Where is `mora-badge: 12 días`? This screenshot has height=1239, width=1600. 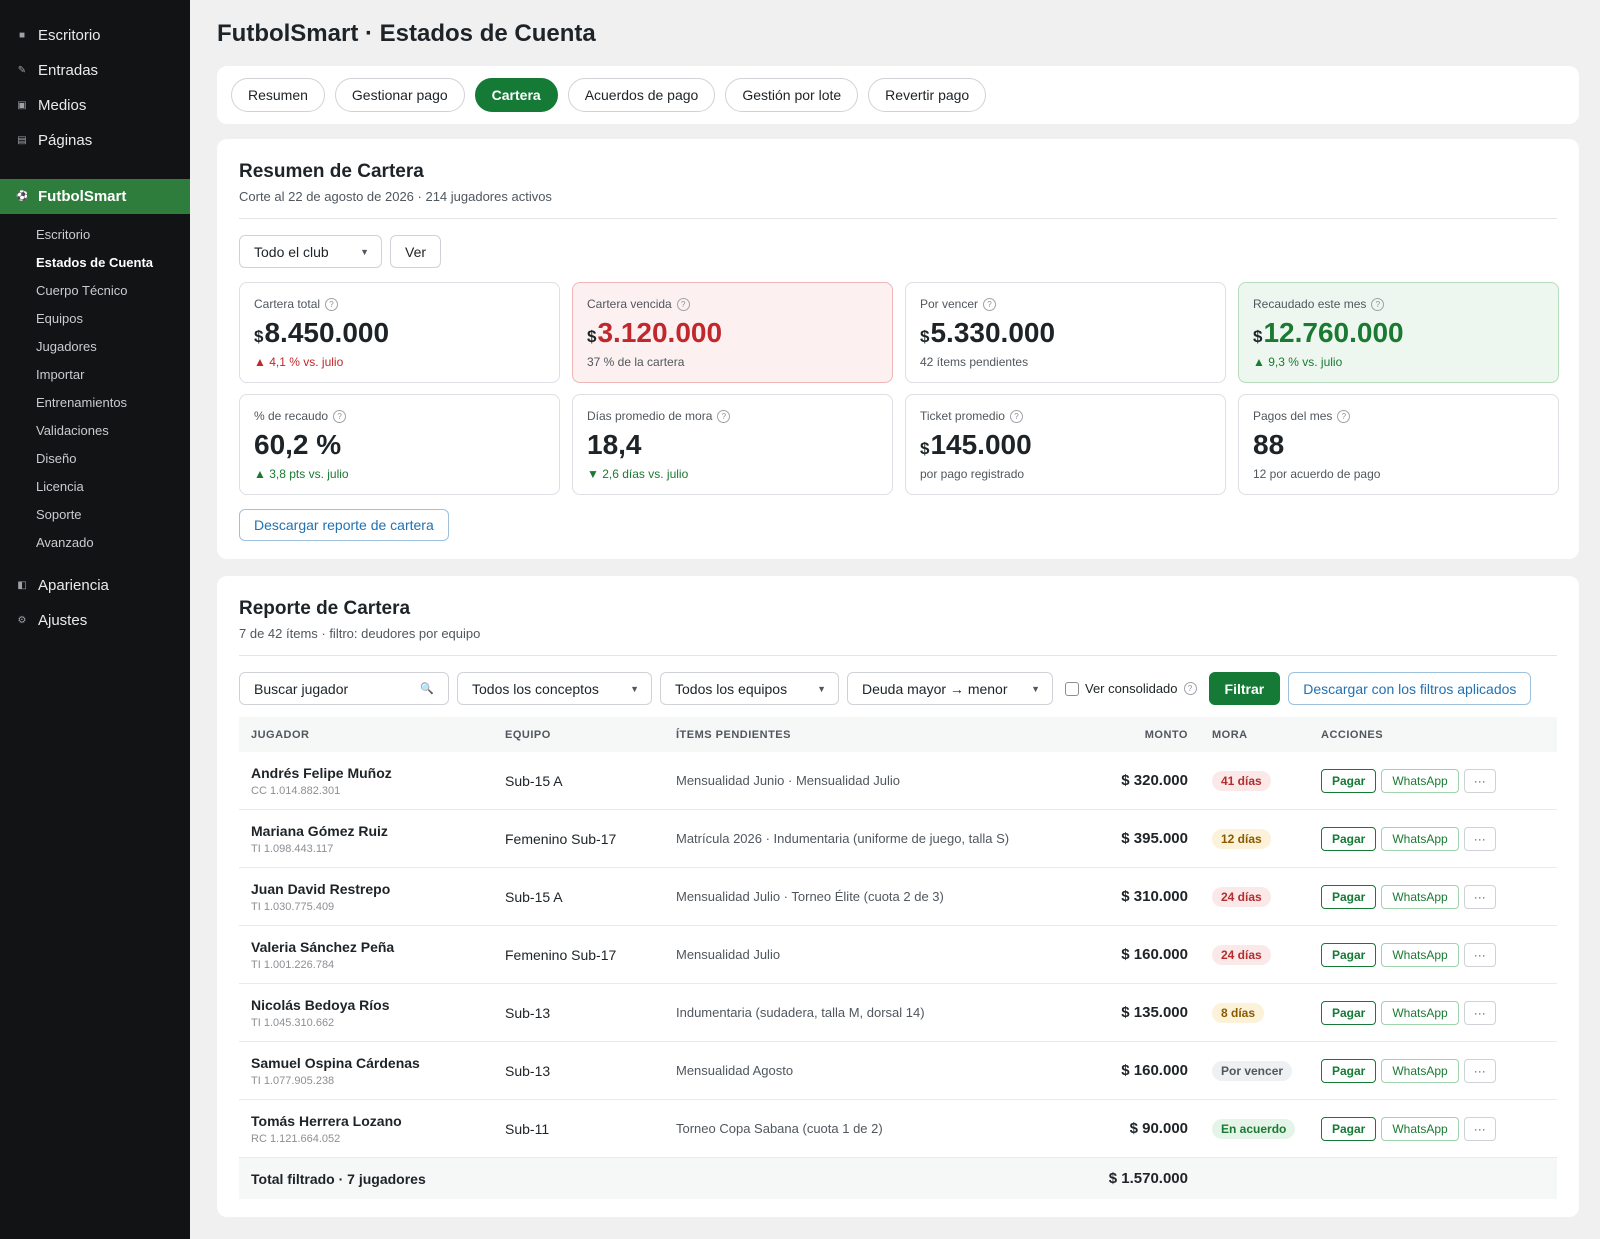
mora-badge: 12 días is located at coordinates (1241, 838).